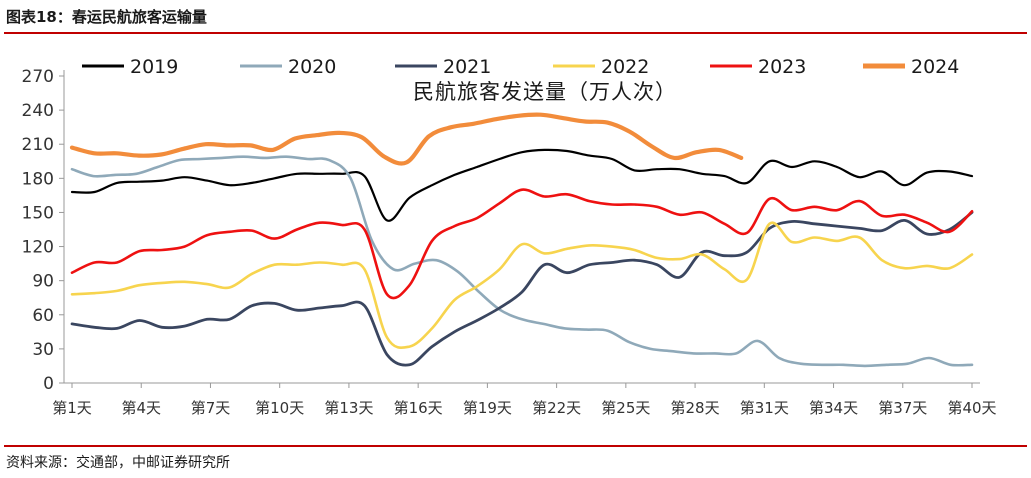  I want to click on bottom-rule, so click(515, 446).